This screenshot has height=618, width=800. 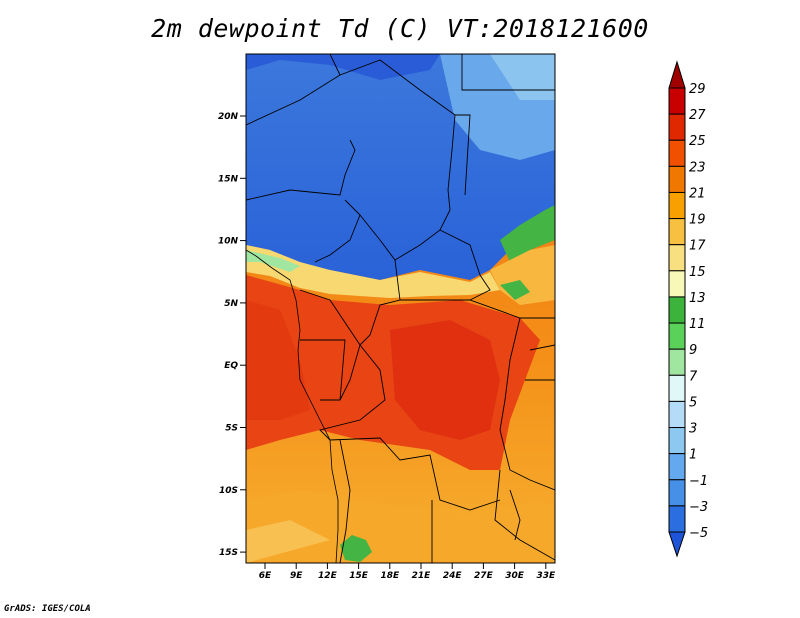 I want to click on lon-tick-label: 12E, so click(x=328, y=576).